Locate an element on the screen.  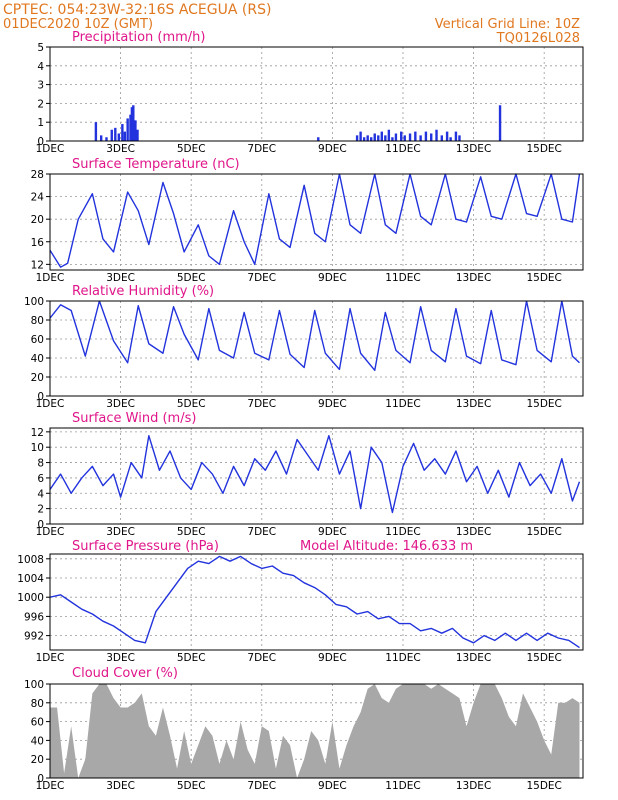
rh-plot is located at coordinates (315, 336).